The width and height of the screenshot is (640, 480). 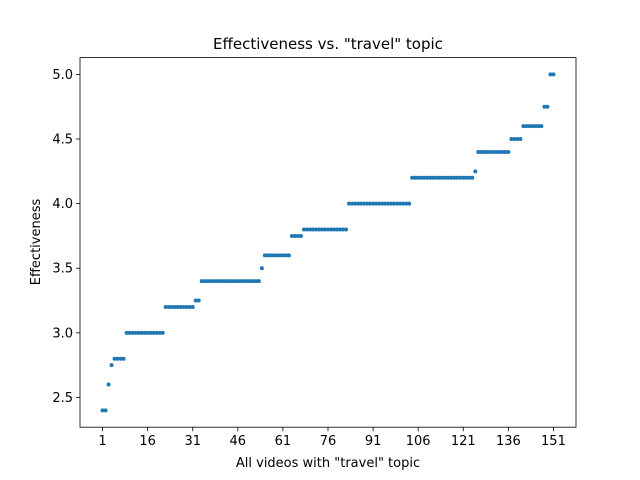 I want to click on x-tick-label: 46, so click(x=238, y=441).